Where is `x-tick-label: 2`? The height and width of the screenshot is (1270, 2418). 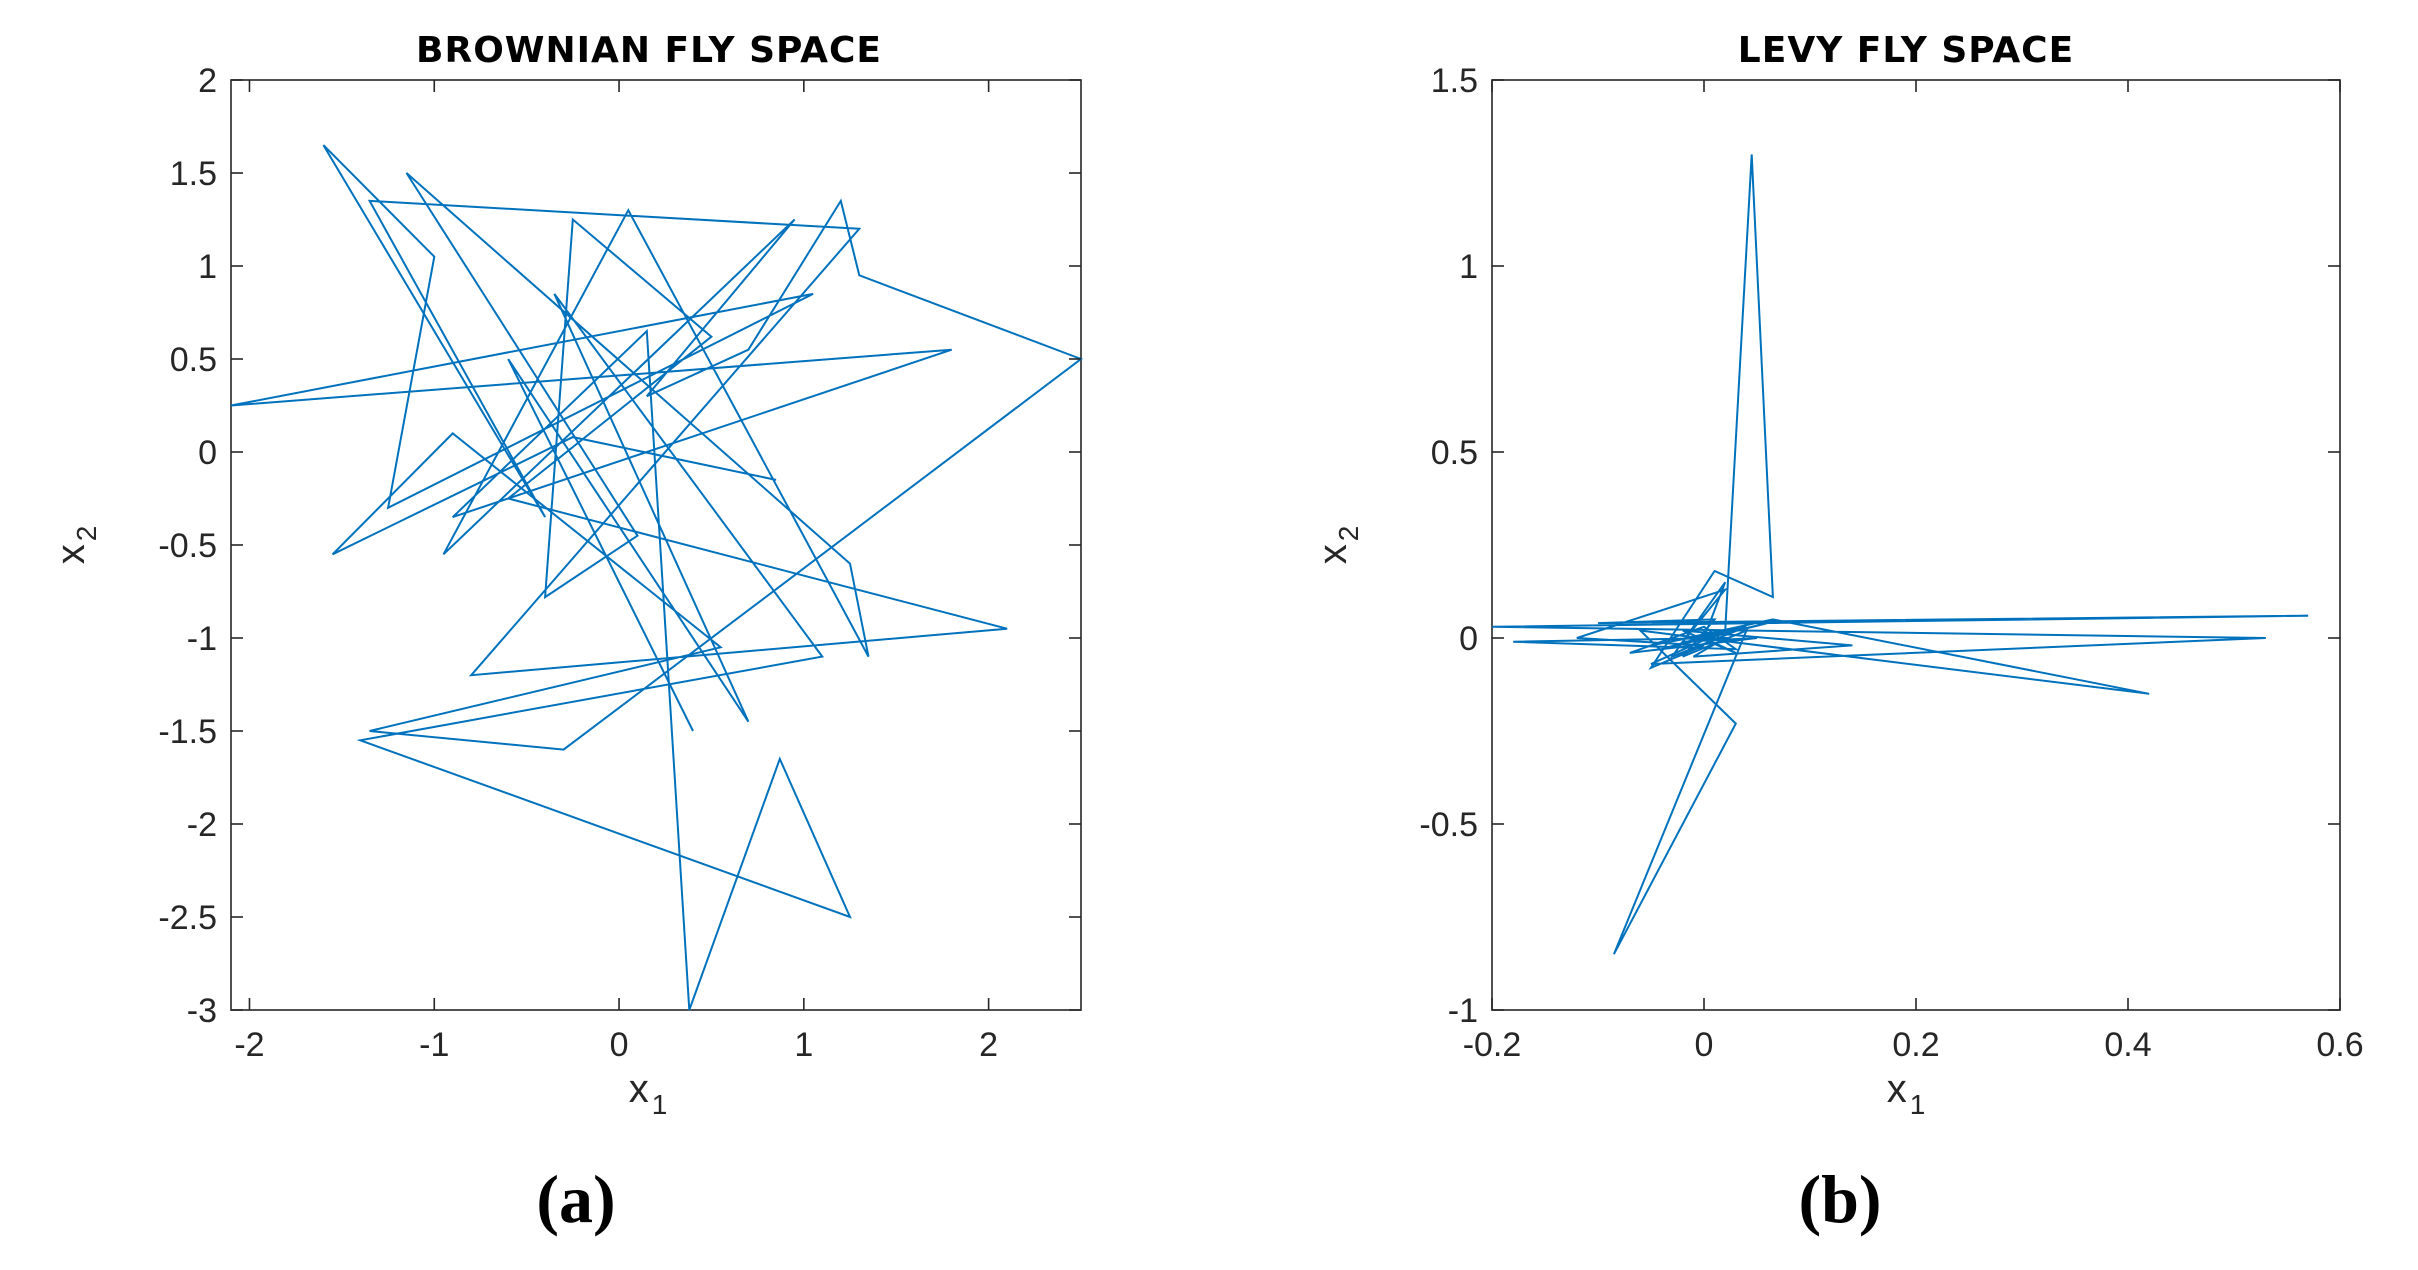 x-tick-label: 2 is located at coordinates (988, 1045).